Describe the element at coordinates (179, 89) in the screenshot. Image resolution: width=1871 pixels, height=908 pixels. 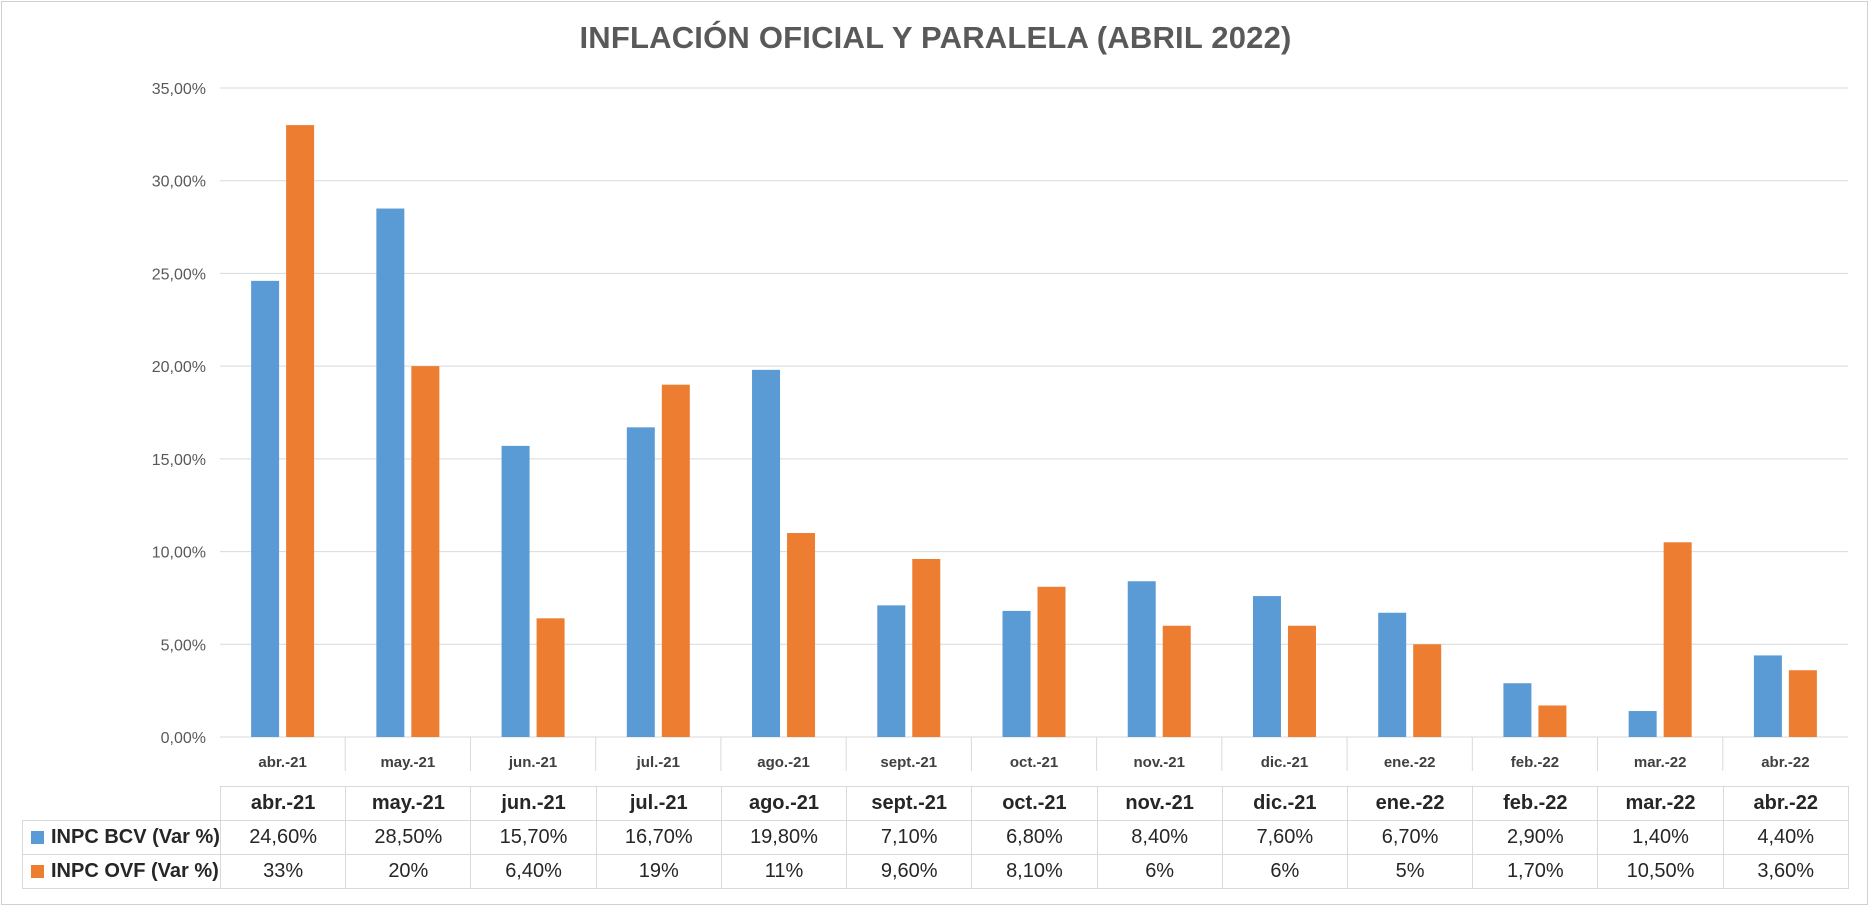
I see `y-tick-label: 35,00%` at that location.